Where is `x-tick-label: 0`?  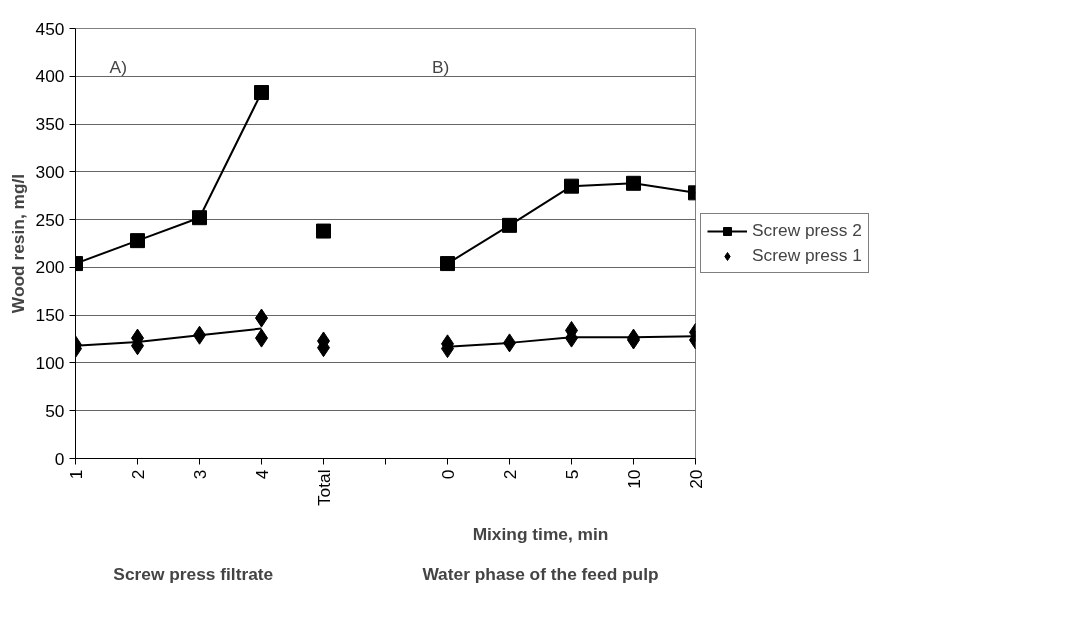 x-tick-label: 0 is located at coordinates (447, 474).